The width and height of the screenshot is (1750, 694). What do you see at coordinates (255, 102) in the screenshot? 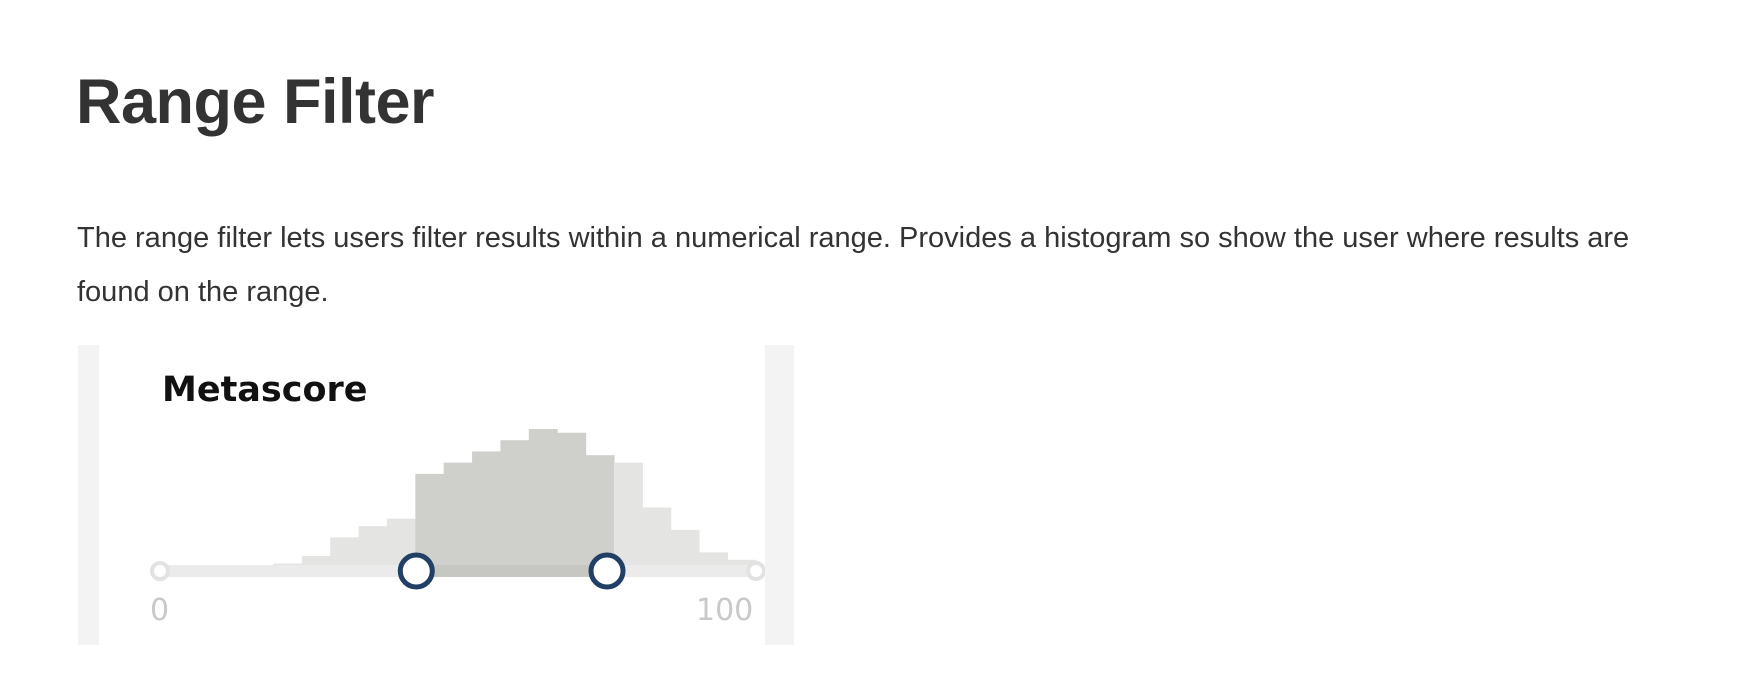
I see `page-title: Range Filter` at bounding box center [255, 102].